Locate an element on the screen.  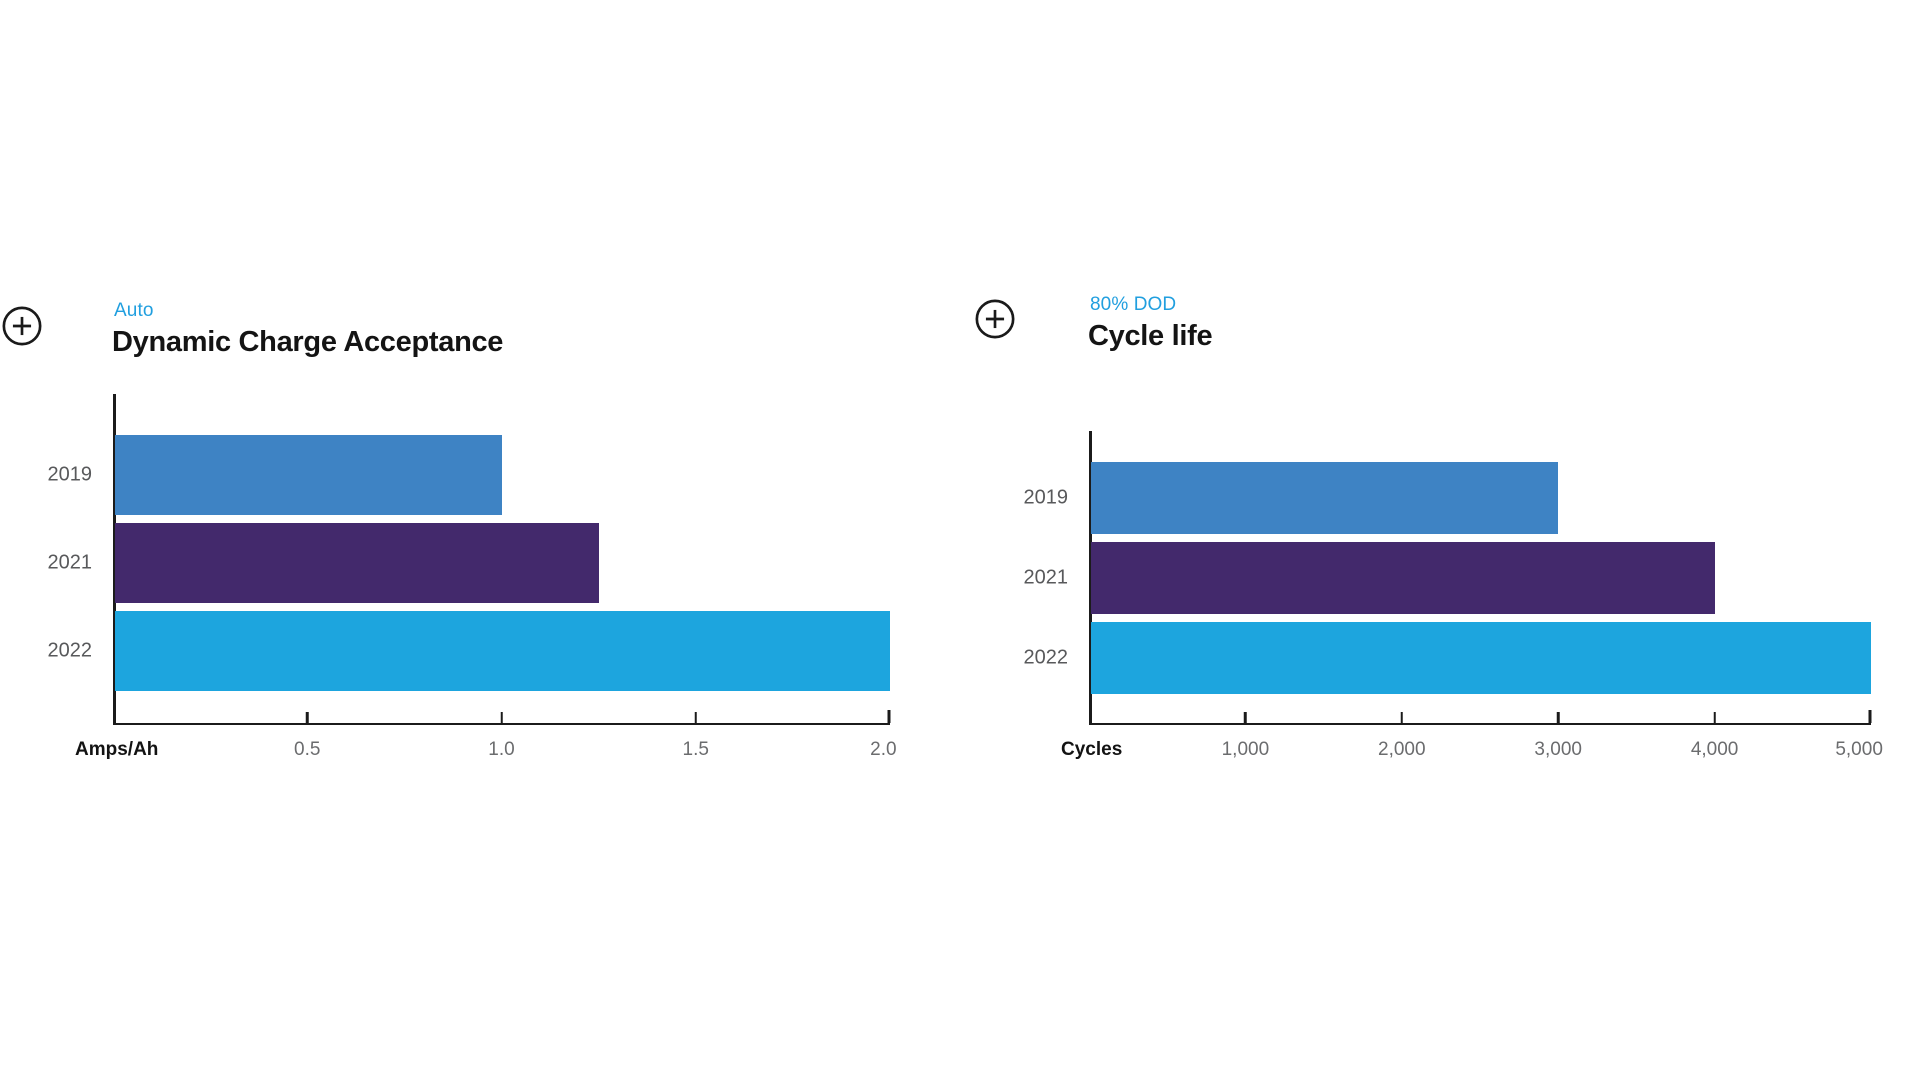
x-axis-unit-label: Cycles is located at coordinates (1092, 749).